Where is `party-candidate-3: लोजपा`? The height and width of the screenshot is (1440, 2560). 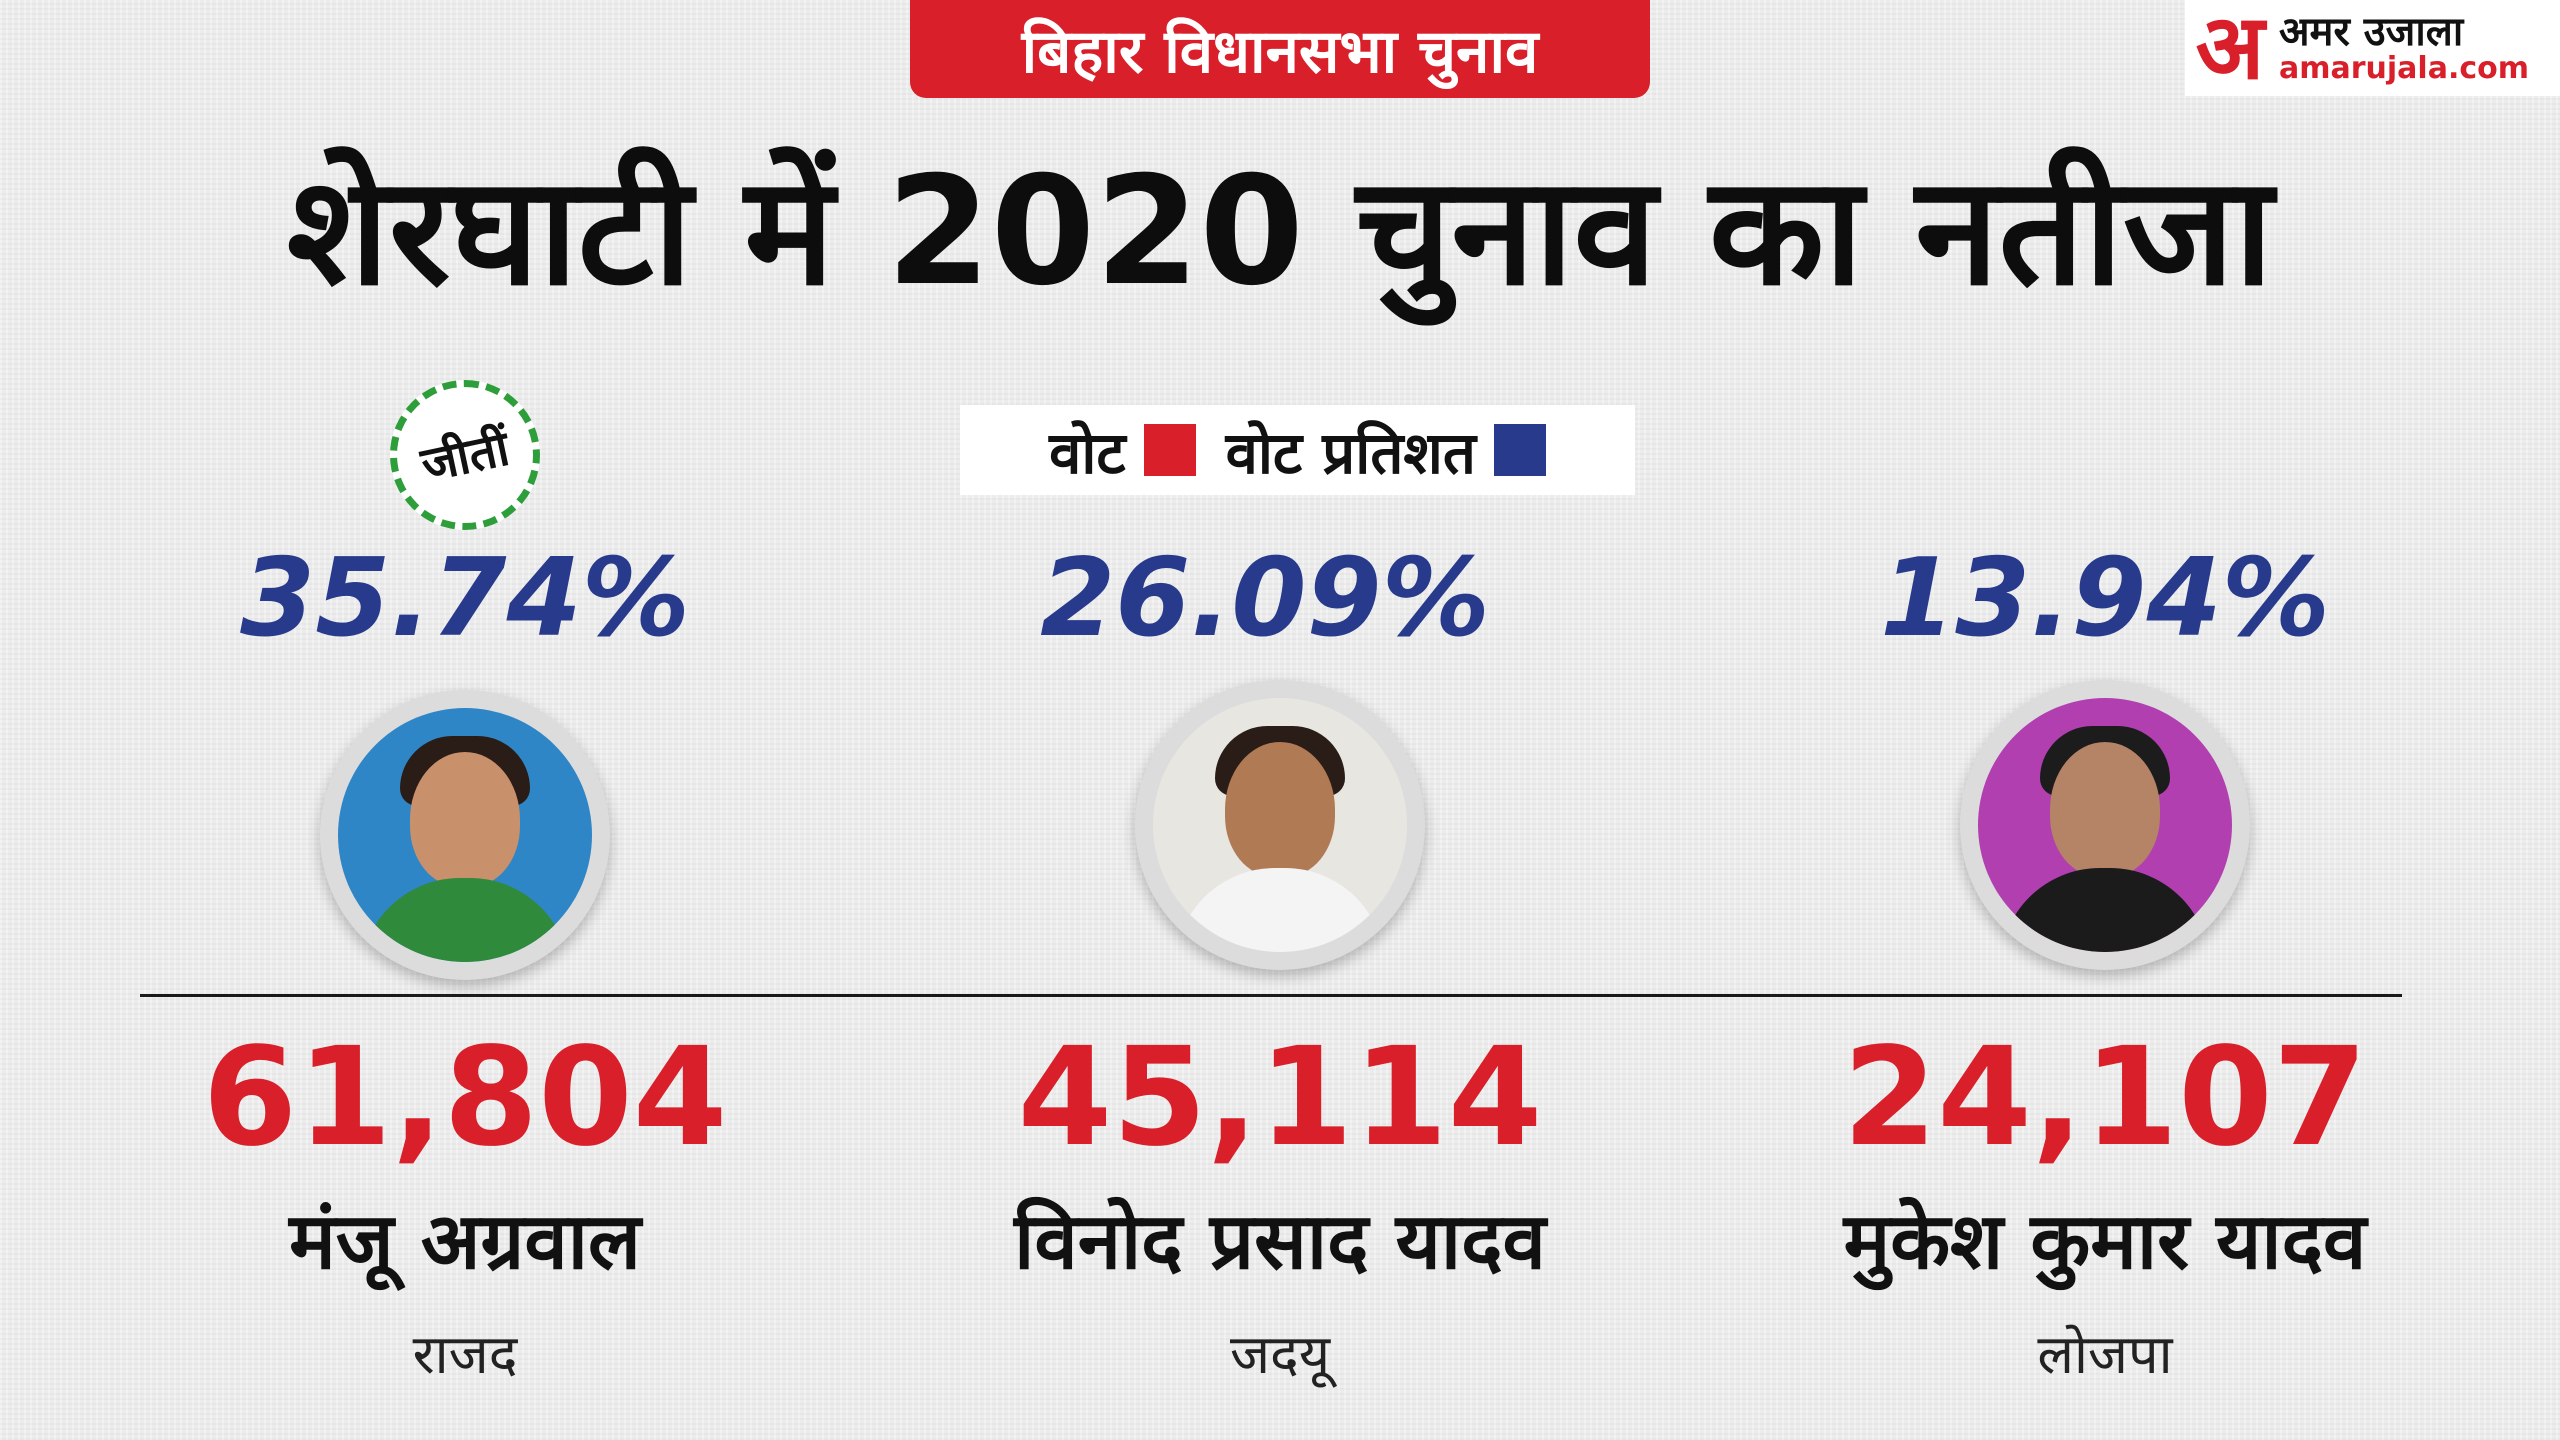 party-candidate-3: लोजपा is located at coordinates (2105, 1354).